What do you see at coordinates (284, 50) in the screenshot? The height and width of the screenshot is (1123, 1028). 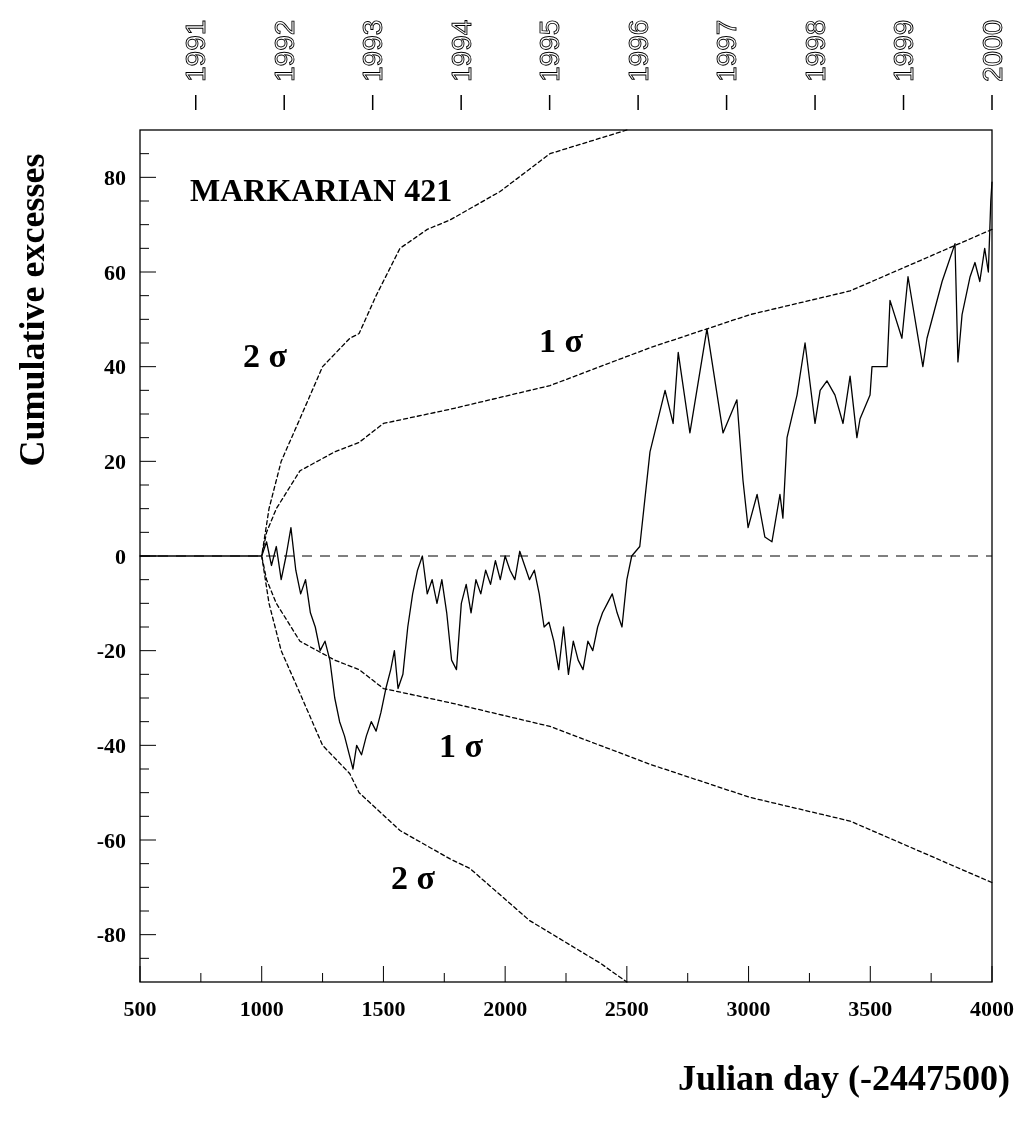 I see `x2-tick-label: 1992` at bounding box center [284, 50].